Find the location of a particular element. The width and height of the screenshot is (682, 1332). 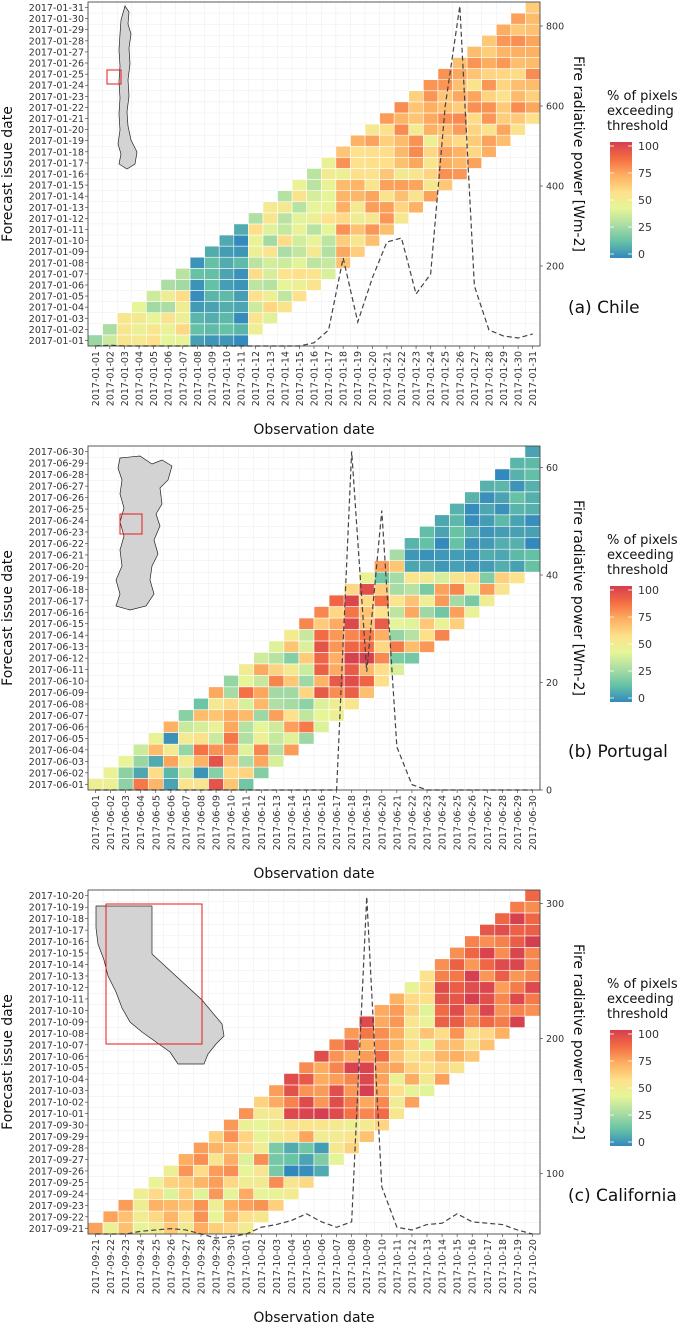

y-tick-label: 2017-01-04 is located at coordinates (56, 308).